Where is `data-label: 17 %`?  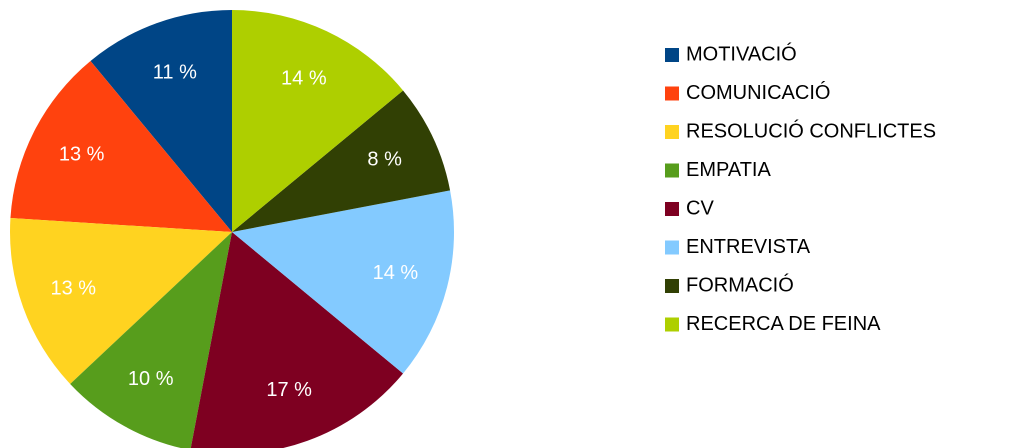 data-label: 17 % is located at coordinates (289, 390).